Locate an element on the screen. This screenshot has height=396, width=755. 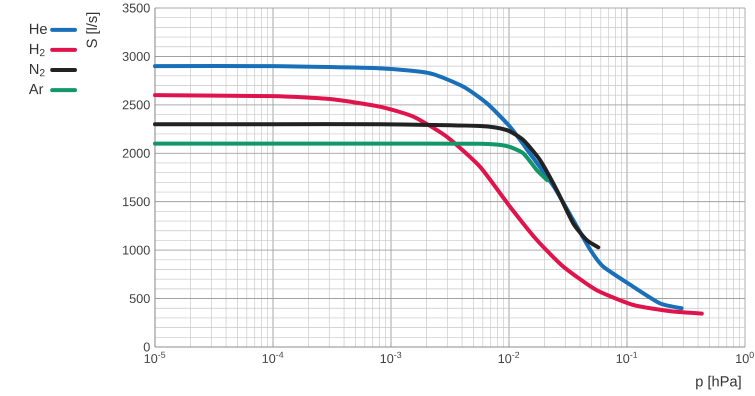
x-tick-label: 10$^{-5}$ is located at coordinates (155, 358).